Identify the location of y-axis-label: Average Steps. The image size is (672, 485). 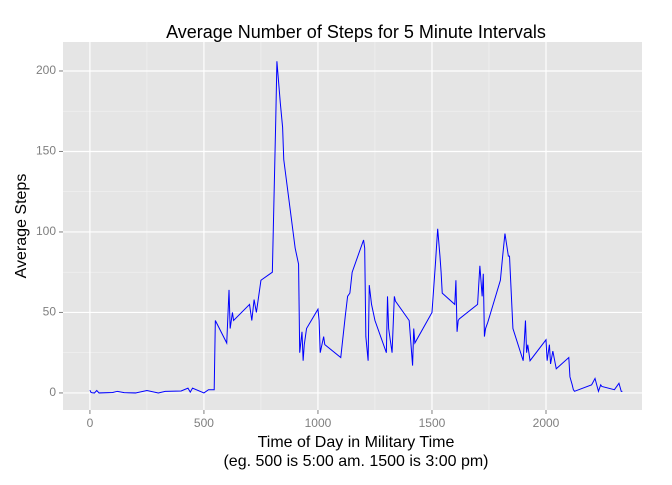
(21, 226).